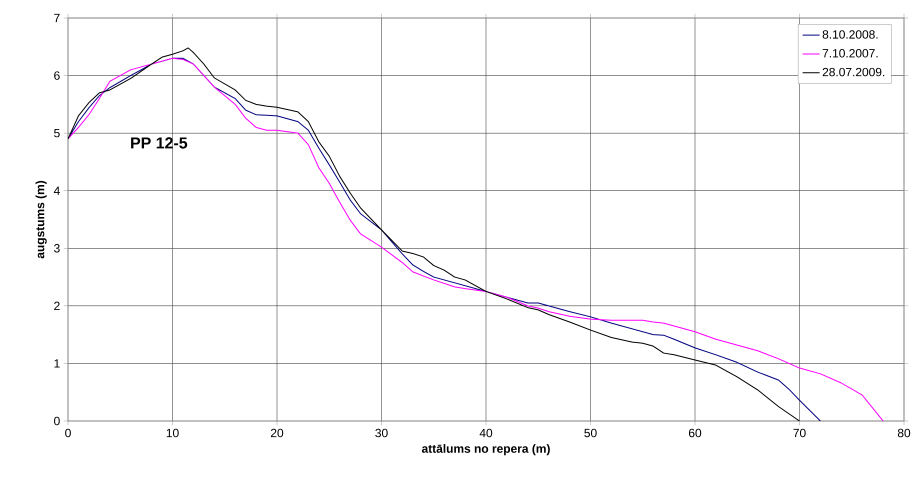 This screenshot has width=918, height=489. I want to click on x-axis-title: attālums no repera (m), so click(486, 450).